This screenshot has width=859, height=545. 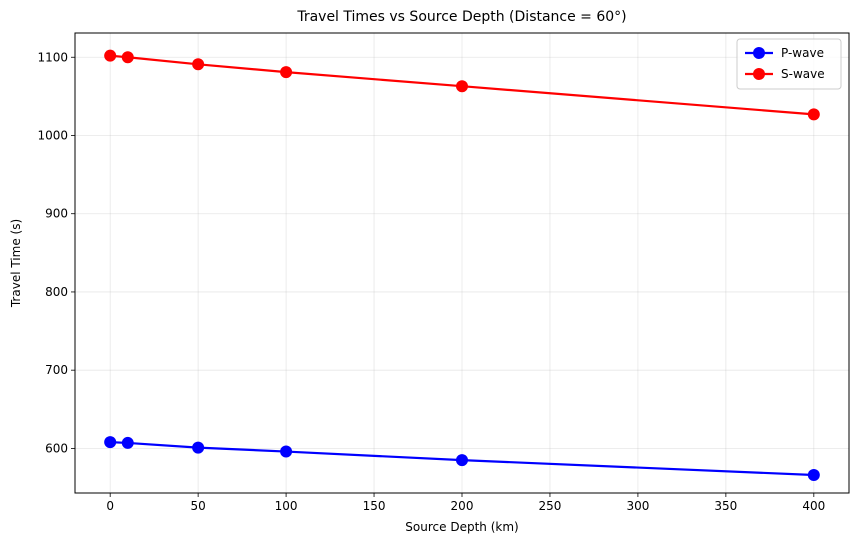 I want to click on y-tick-label: 900, so click(x=56, y=214).